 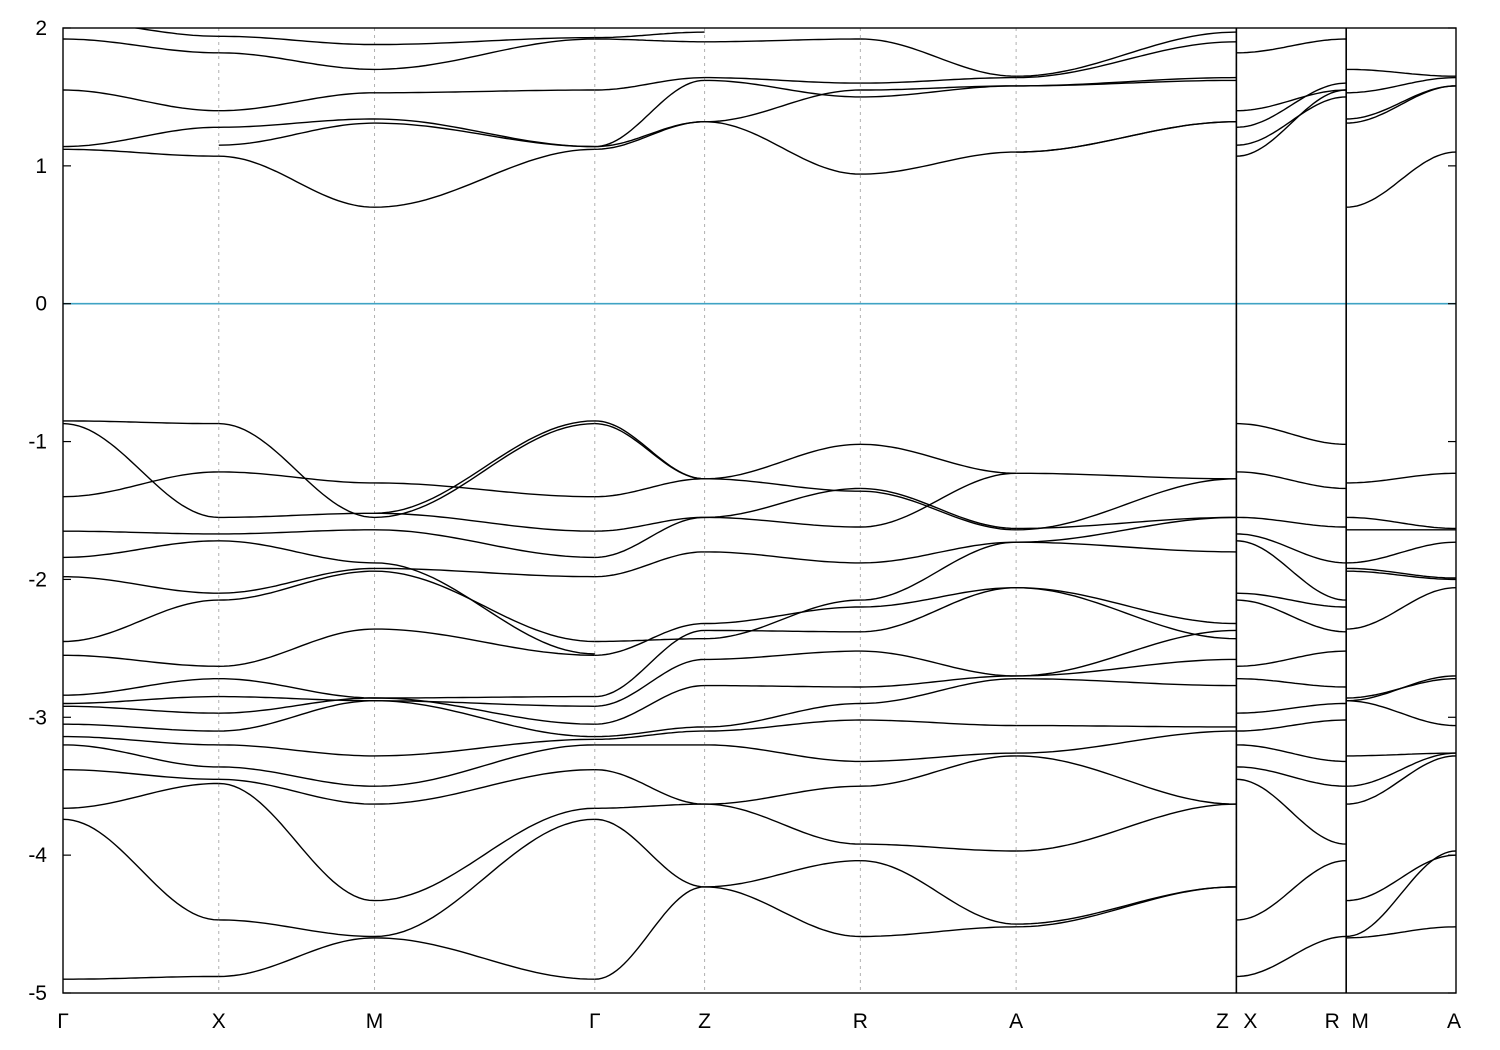 I want to click on kpath-label: M, so click(x=375, y=1021).